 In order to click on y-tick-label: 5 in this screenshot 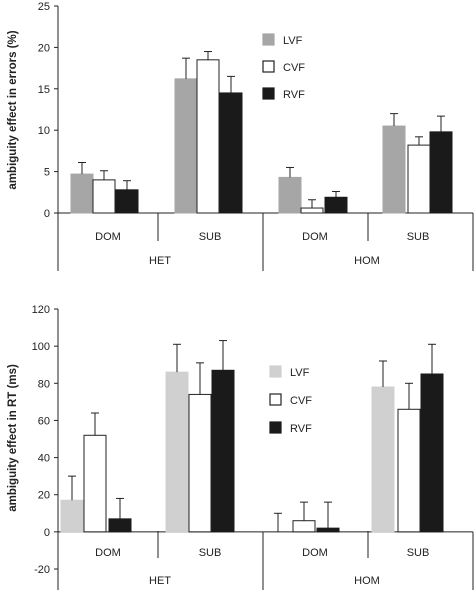, I will do `click(47, 173)`.